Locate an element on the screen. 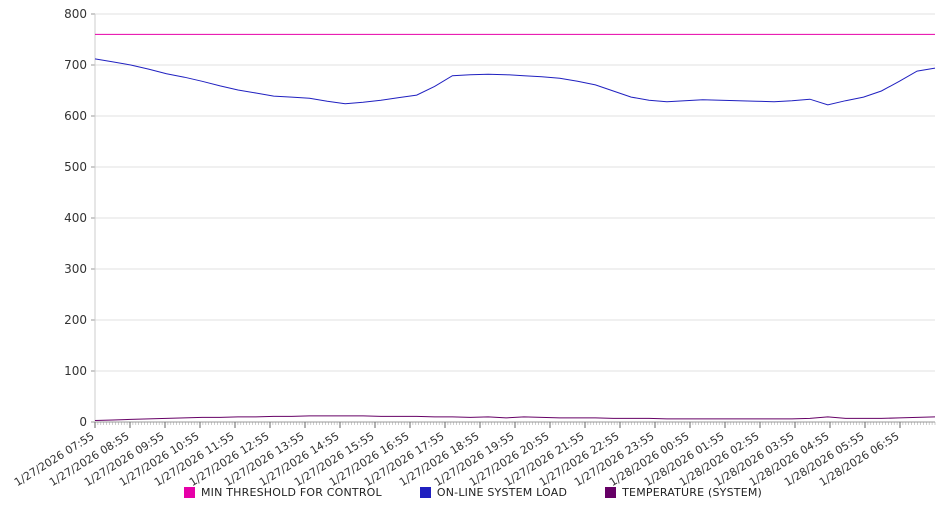  legend-item: MIN THRESHOLD FOR CONTROL is located at coordinates (282, 492).